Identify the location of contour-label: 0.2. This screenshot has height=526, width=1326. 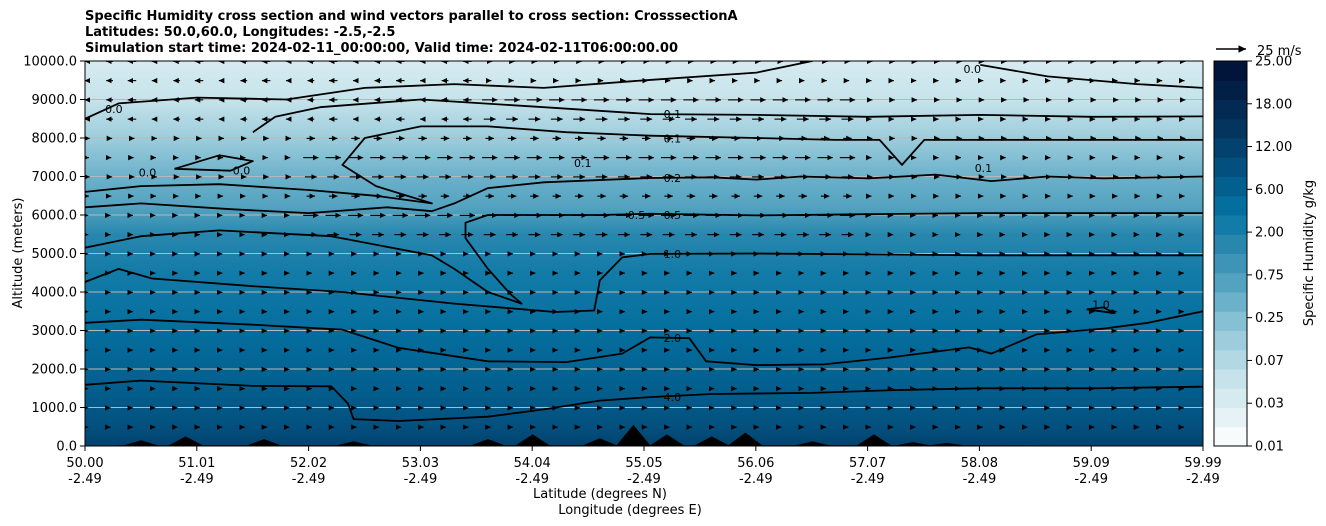
(673, 178).